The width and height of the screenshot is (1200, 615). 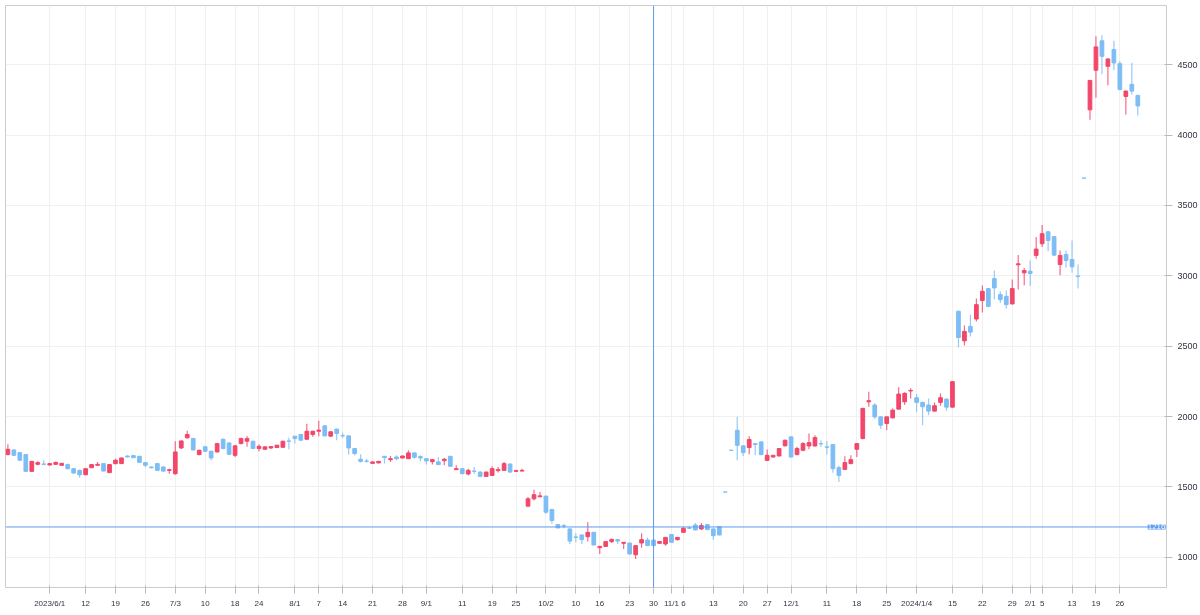 What do you see at coordinates (600, 603) in the screenshot?
I see `x-tick-label: 16` at bounding box center [600, 603].